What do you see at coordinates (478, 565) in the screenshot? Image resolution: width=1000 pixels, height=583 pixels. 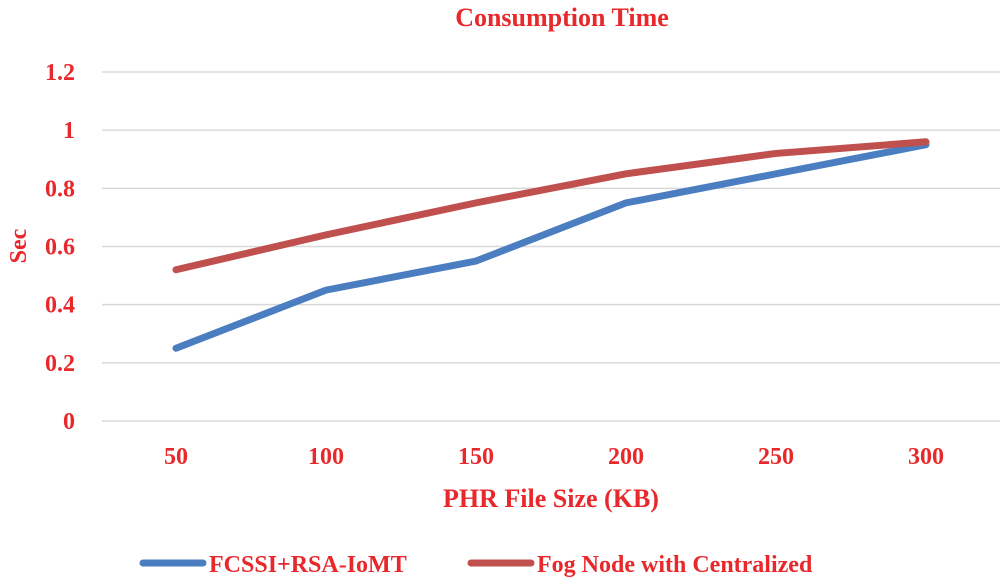 I see `legend: FCSSI+RSA-IoMT Fog Node with Centralized` at bounding box center [478, 565].